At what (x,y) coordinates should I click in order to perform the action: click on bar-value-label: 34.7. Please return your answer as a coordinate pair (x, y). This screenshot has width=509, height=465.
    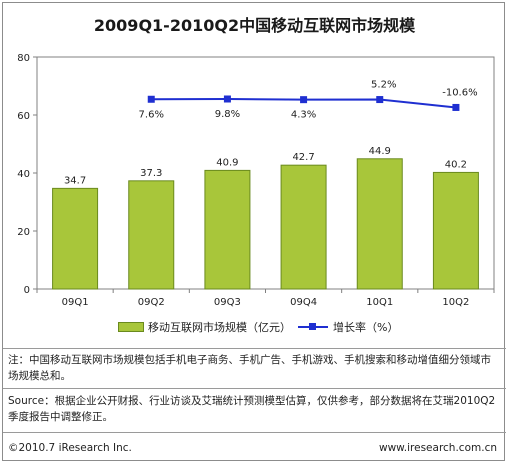
    Looking at the image, I should click on (75, 180).